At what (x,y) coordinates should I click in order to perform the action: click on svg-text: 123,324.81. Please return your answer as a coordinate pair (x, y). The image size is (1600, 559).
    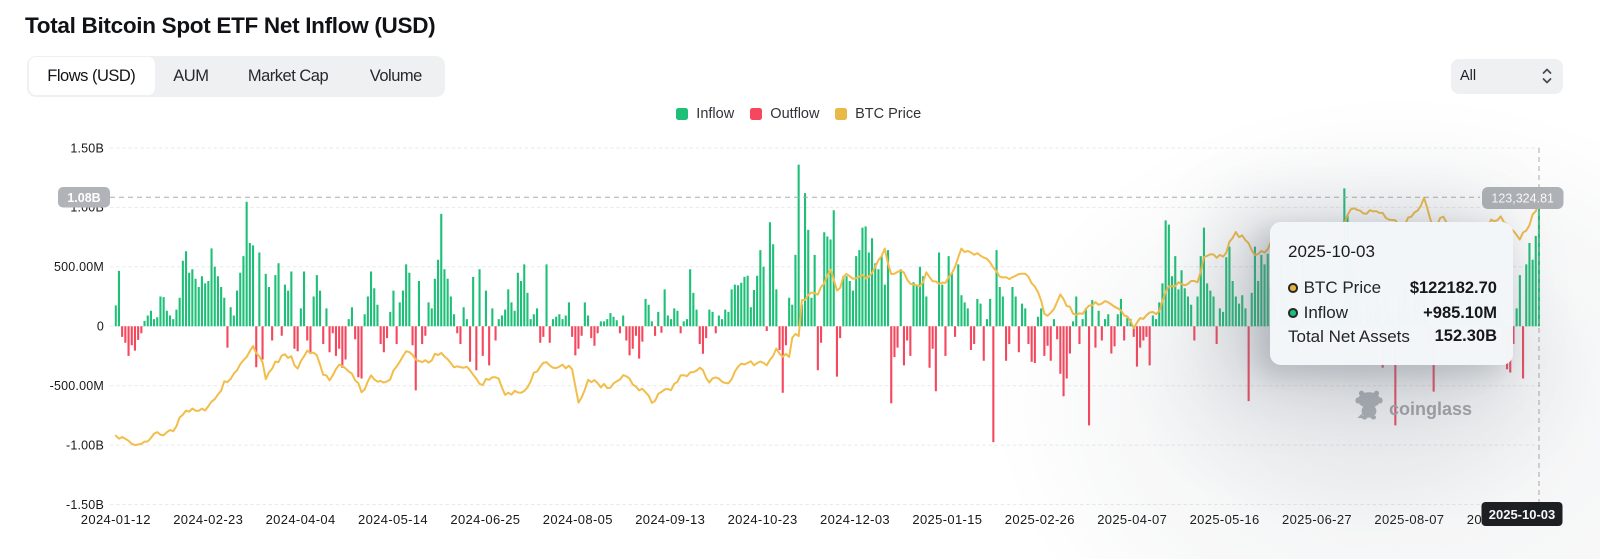
    Looking at the image, I should click on (1522, 199).